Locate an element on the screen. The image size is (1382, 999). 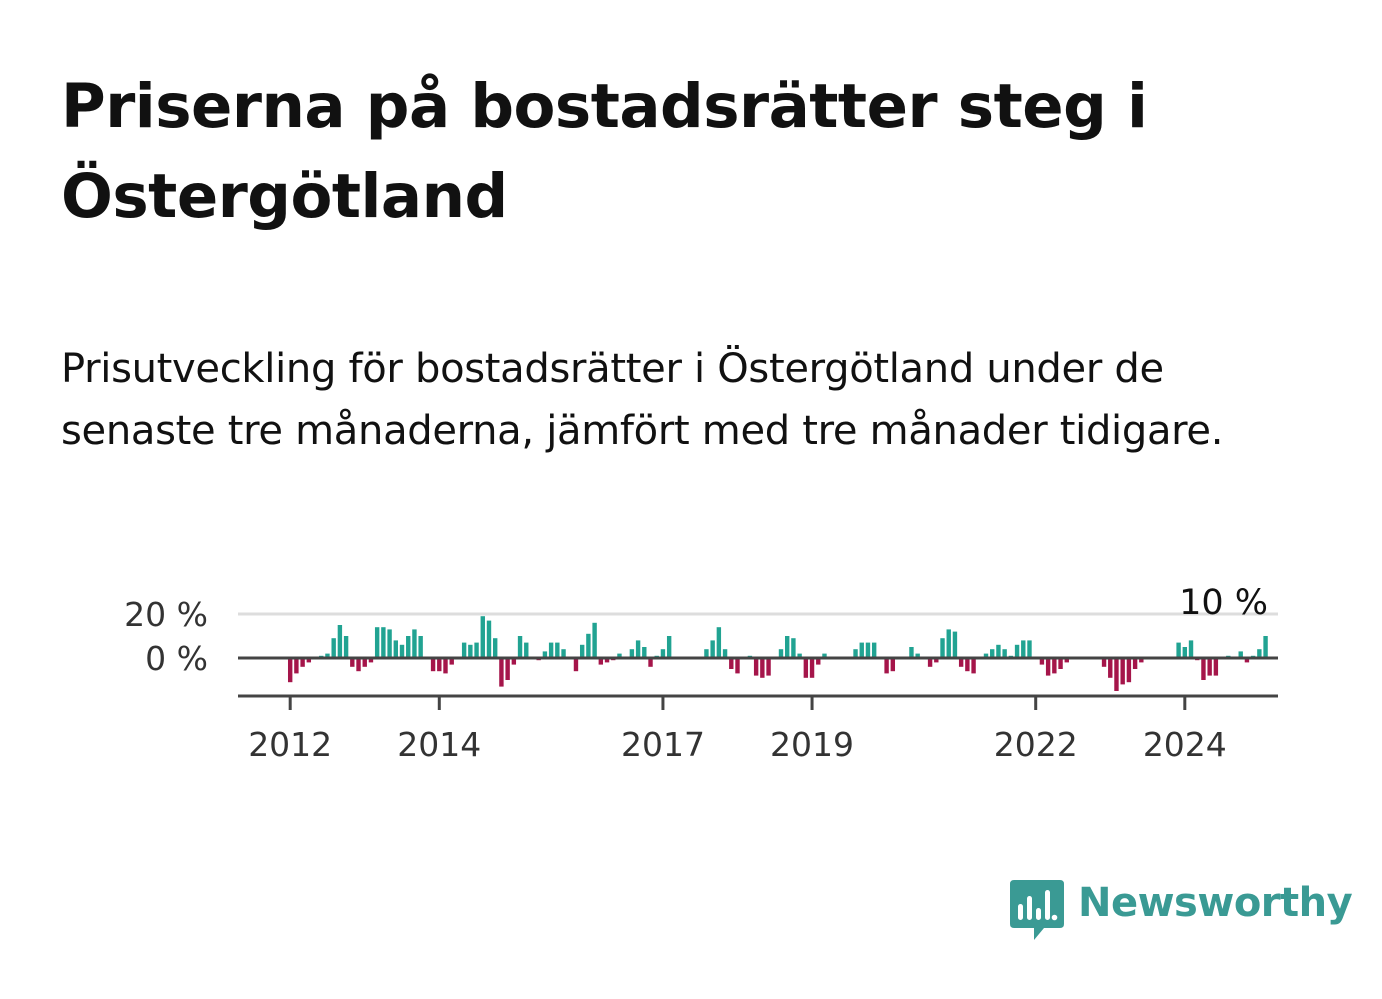
x-tick-label: 2014 is located at coordinates (439, 744).